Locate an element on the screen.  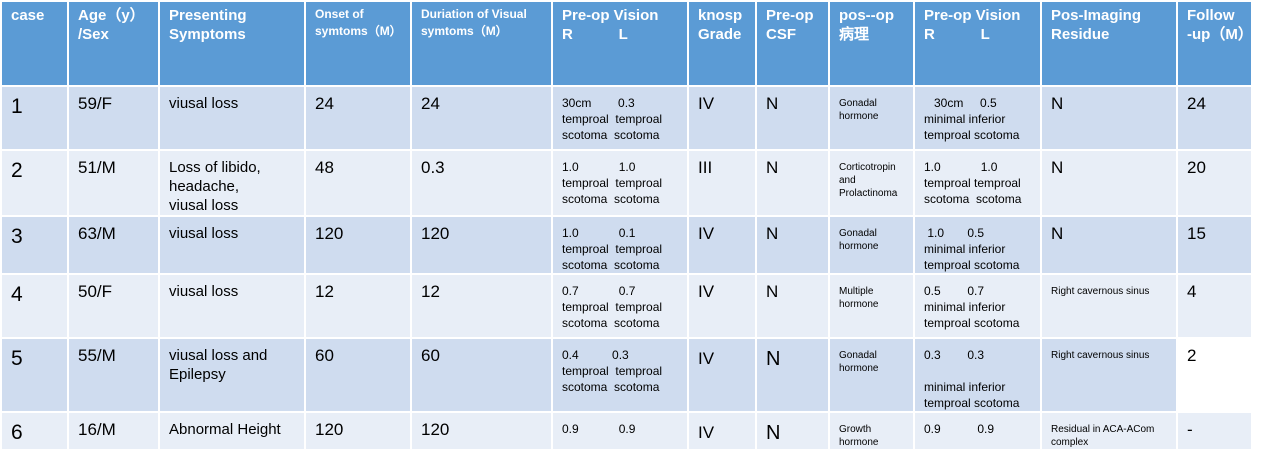
cell-followup: 2 is located at coordinates (1214, 375).